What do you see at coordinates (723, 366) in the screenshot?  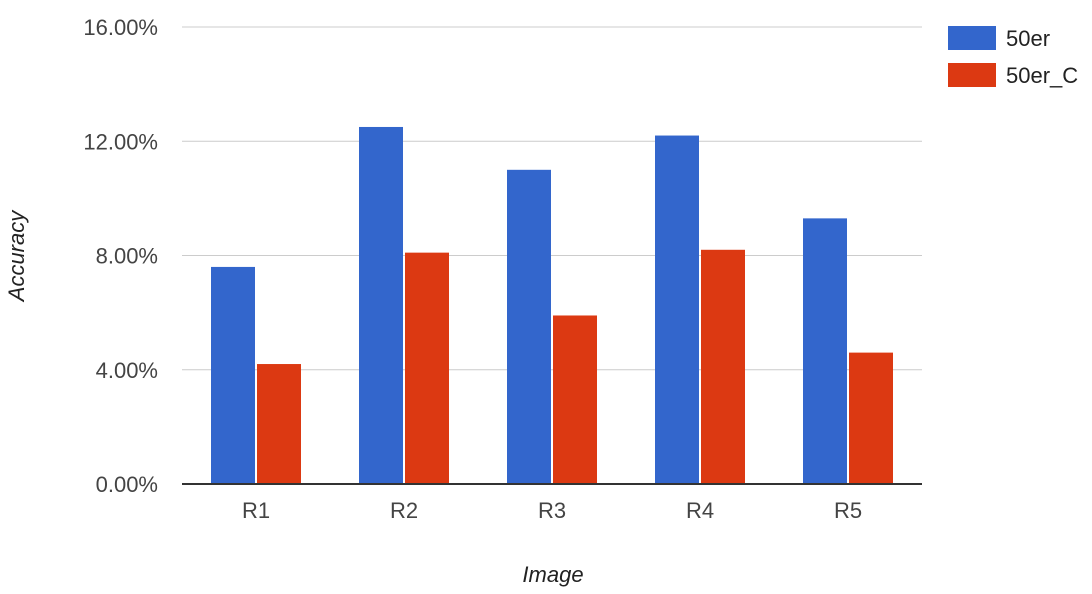 I see `bar-50er-c-r4` at bounding box center [723, 366].